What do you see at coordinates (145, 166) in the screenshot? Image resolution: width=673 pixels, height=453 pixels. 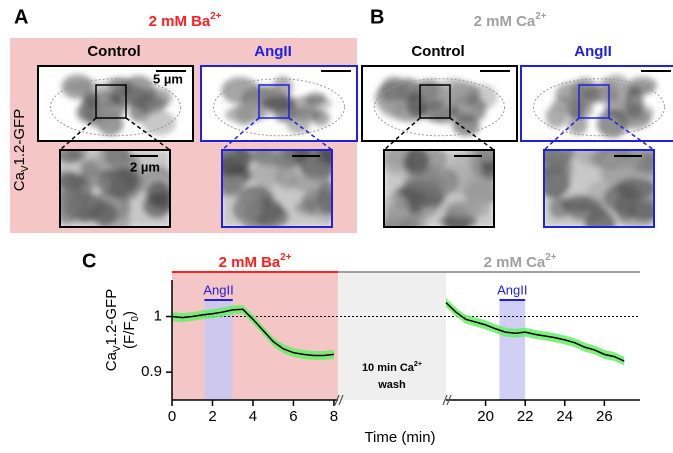 I see `scale-label: 2 µm` at bounding box center [145, 166].